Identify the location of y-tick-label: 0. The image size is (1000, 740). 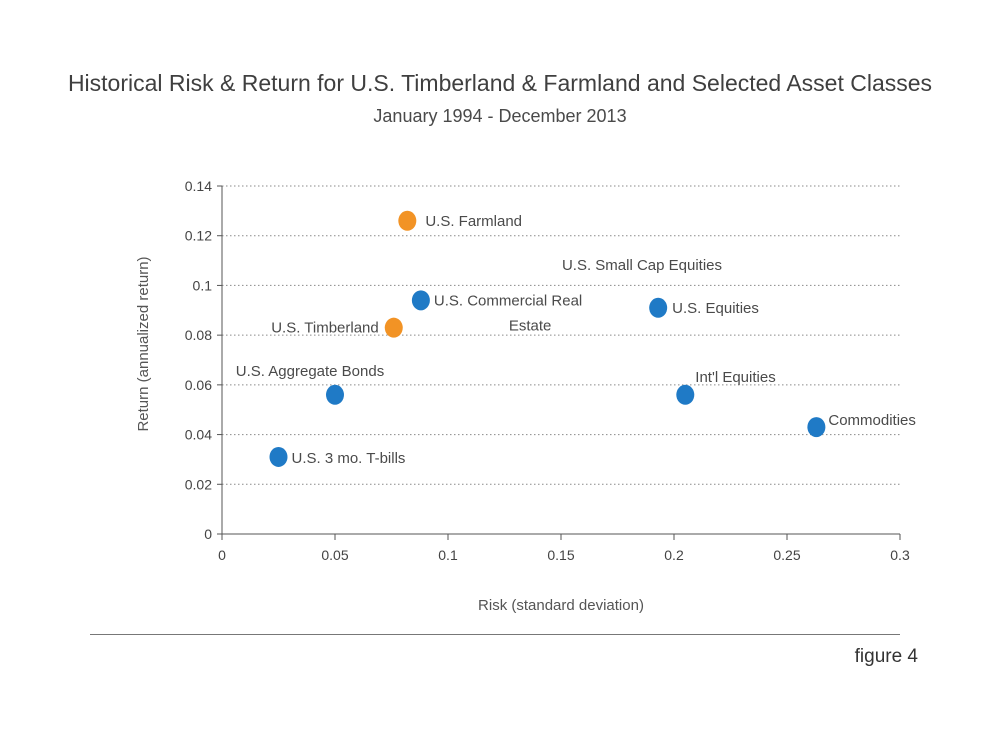
(208, 534).